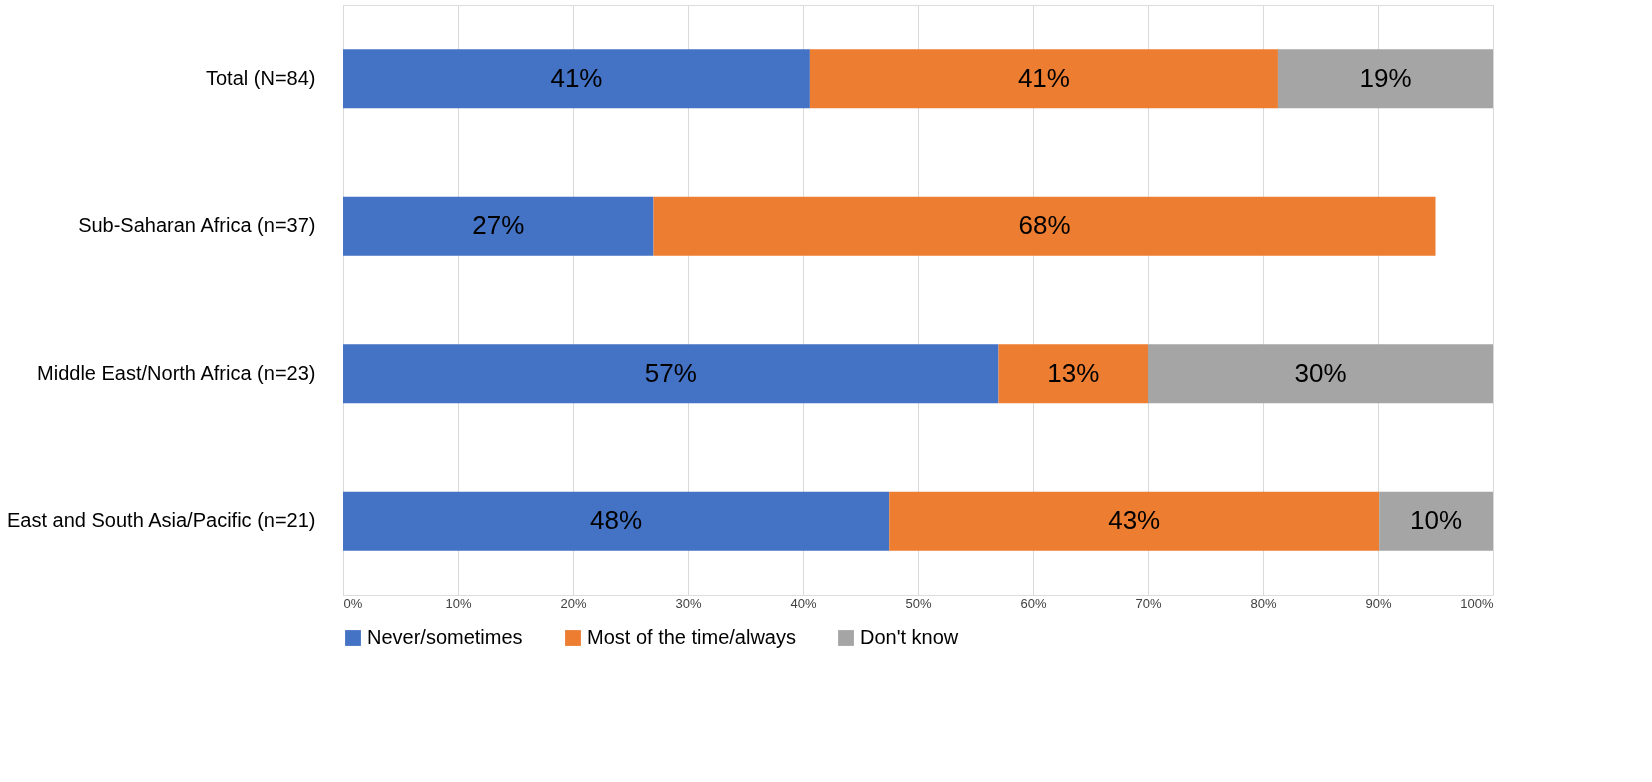 Image resolution: width=1652 pixels, height=782 pixels. Describe the element at coordinates (1263, 603) in the screenshot. I see `x-tick-label: 80%` at that location.